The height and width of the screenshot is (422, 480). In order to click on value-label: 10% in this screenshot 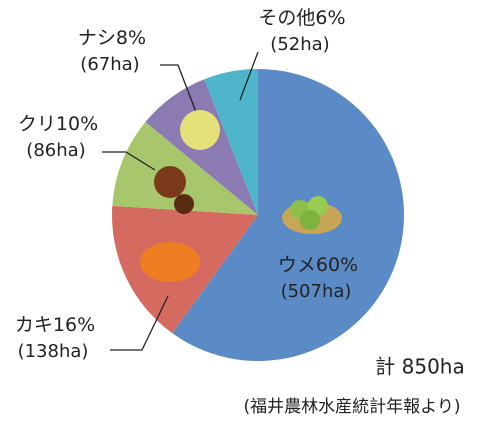, I will do `click(77, 124)`.